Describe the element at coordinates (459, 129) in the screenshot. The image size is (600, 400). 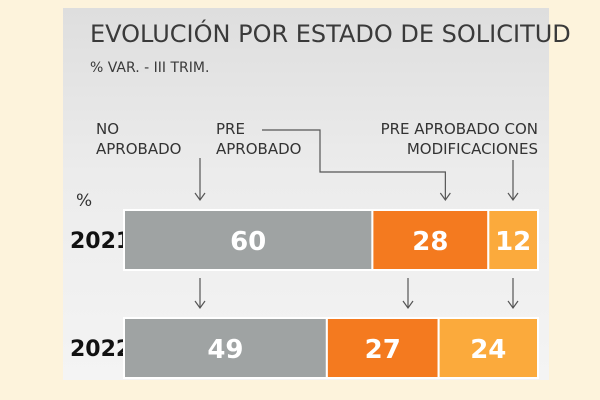
I see `legend-label-3-line-1: PRE APROBADO CON` at that location.